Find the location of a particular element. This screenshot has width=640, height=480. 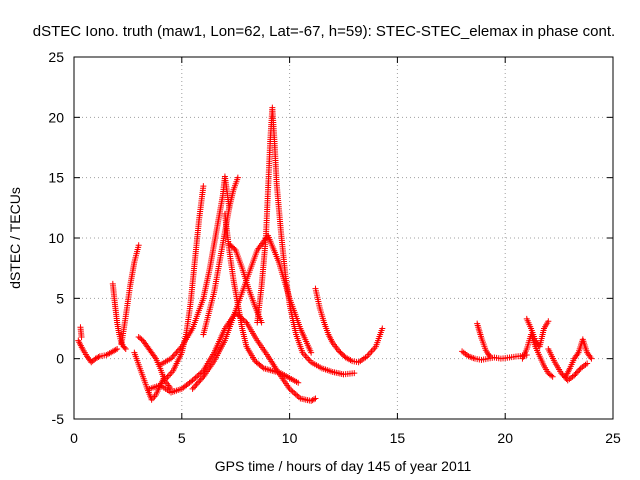

x-tick-label: 25 is located at coordinates (613, 438).